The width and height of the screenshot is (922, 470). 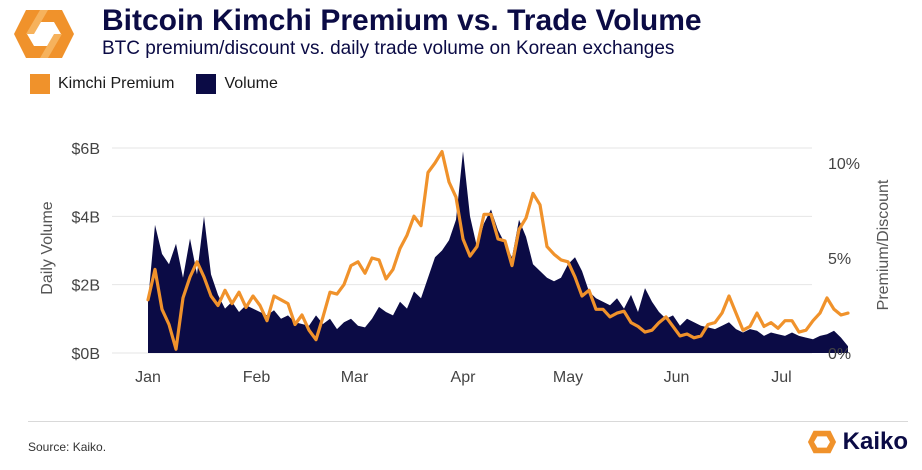 I want to click on y-left-tick-label: $0B, so click(x=86, y=354).